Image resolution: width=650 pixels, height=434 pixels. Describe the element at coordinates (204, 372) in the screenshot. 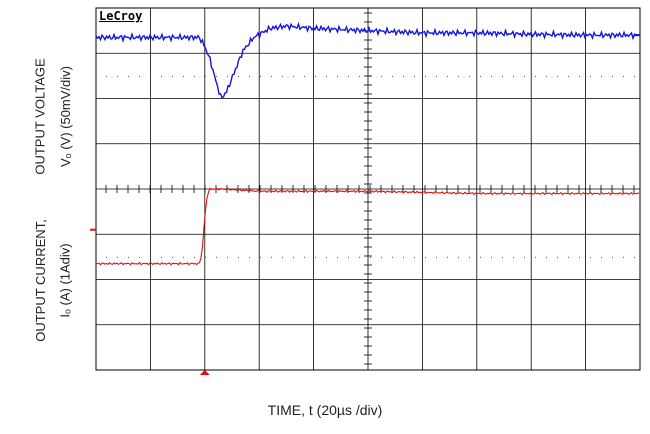

I see `trigger-marker` at that location.